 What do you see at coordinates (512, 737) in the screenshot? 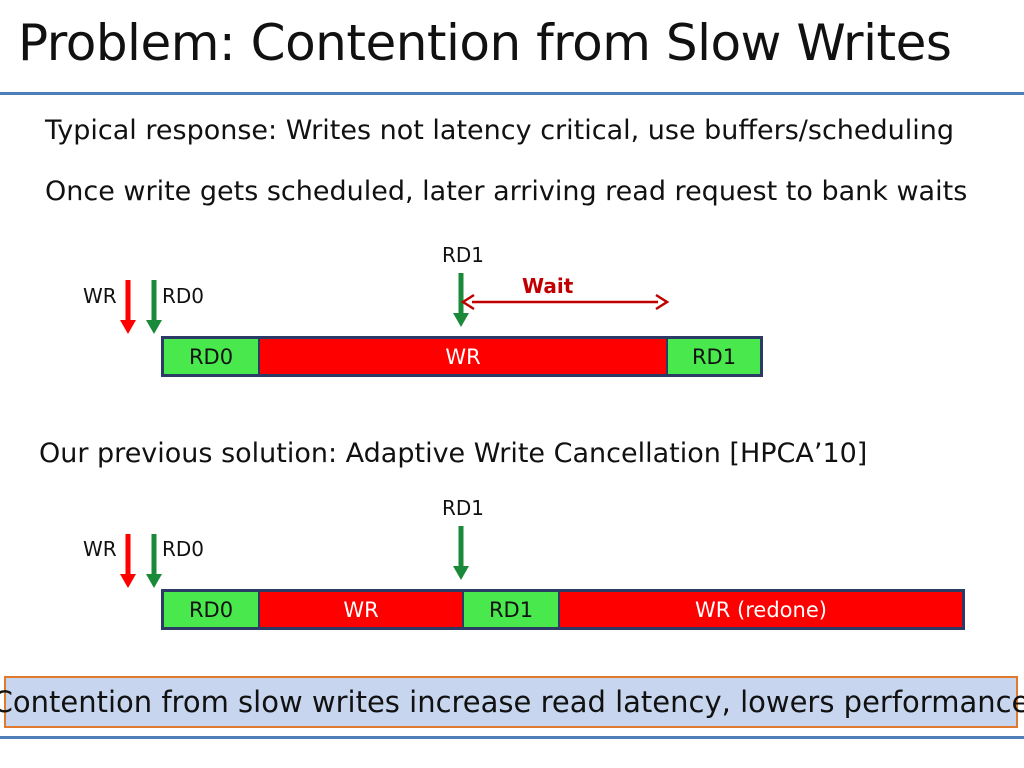
I see `footer-divider` at bounding box center [512, 737].